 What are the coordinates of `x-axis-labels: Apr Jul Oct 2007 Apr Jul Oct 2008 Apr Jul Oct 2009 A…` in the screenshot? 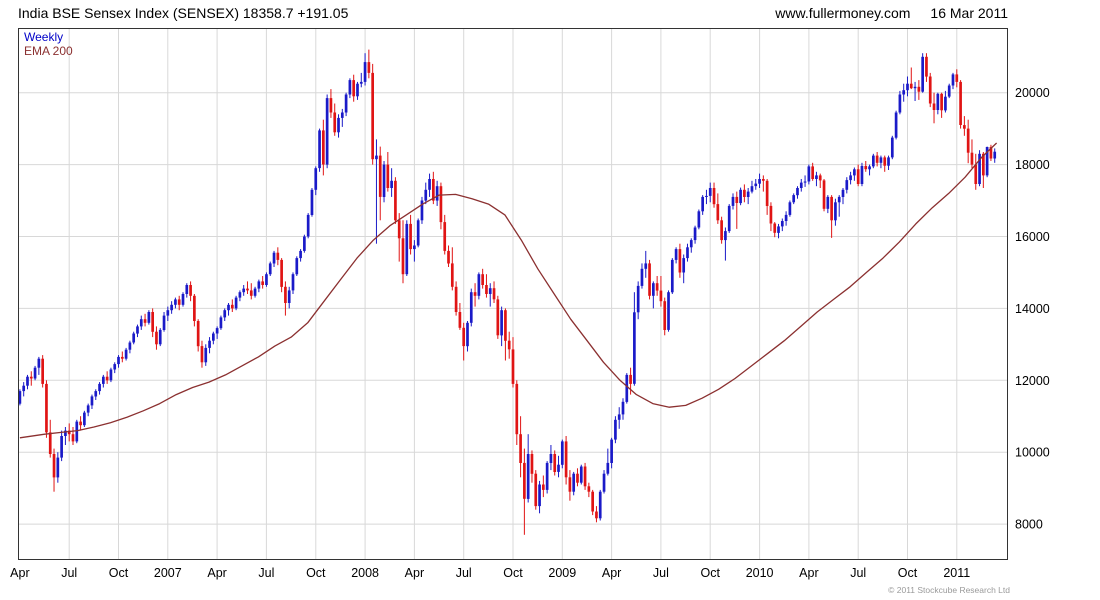 It's located at (490, 573).